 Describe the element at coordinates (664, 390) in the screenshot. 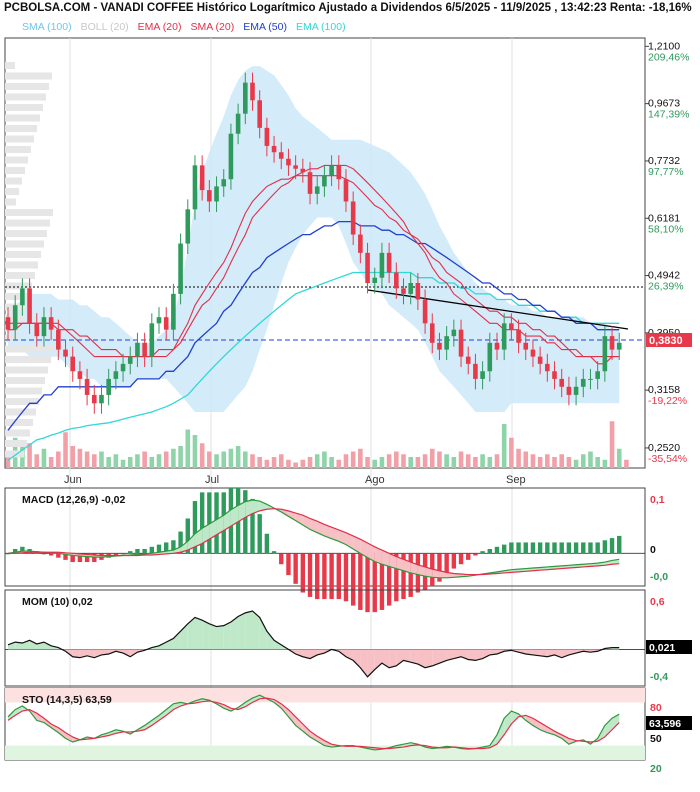

I see `y-tick-label: 0,3158` at that location.